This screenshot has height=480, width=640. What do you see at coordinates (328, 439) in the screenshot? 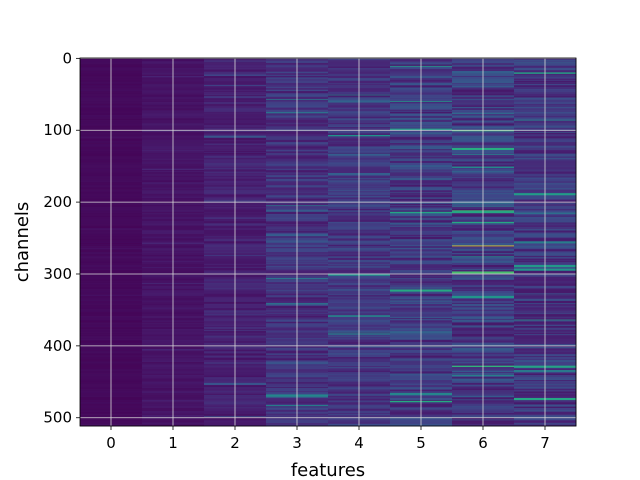
I see `x-axis: 0 1 2 3 4 5 6 7` at bounding box center [328, 439].